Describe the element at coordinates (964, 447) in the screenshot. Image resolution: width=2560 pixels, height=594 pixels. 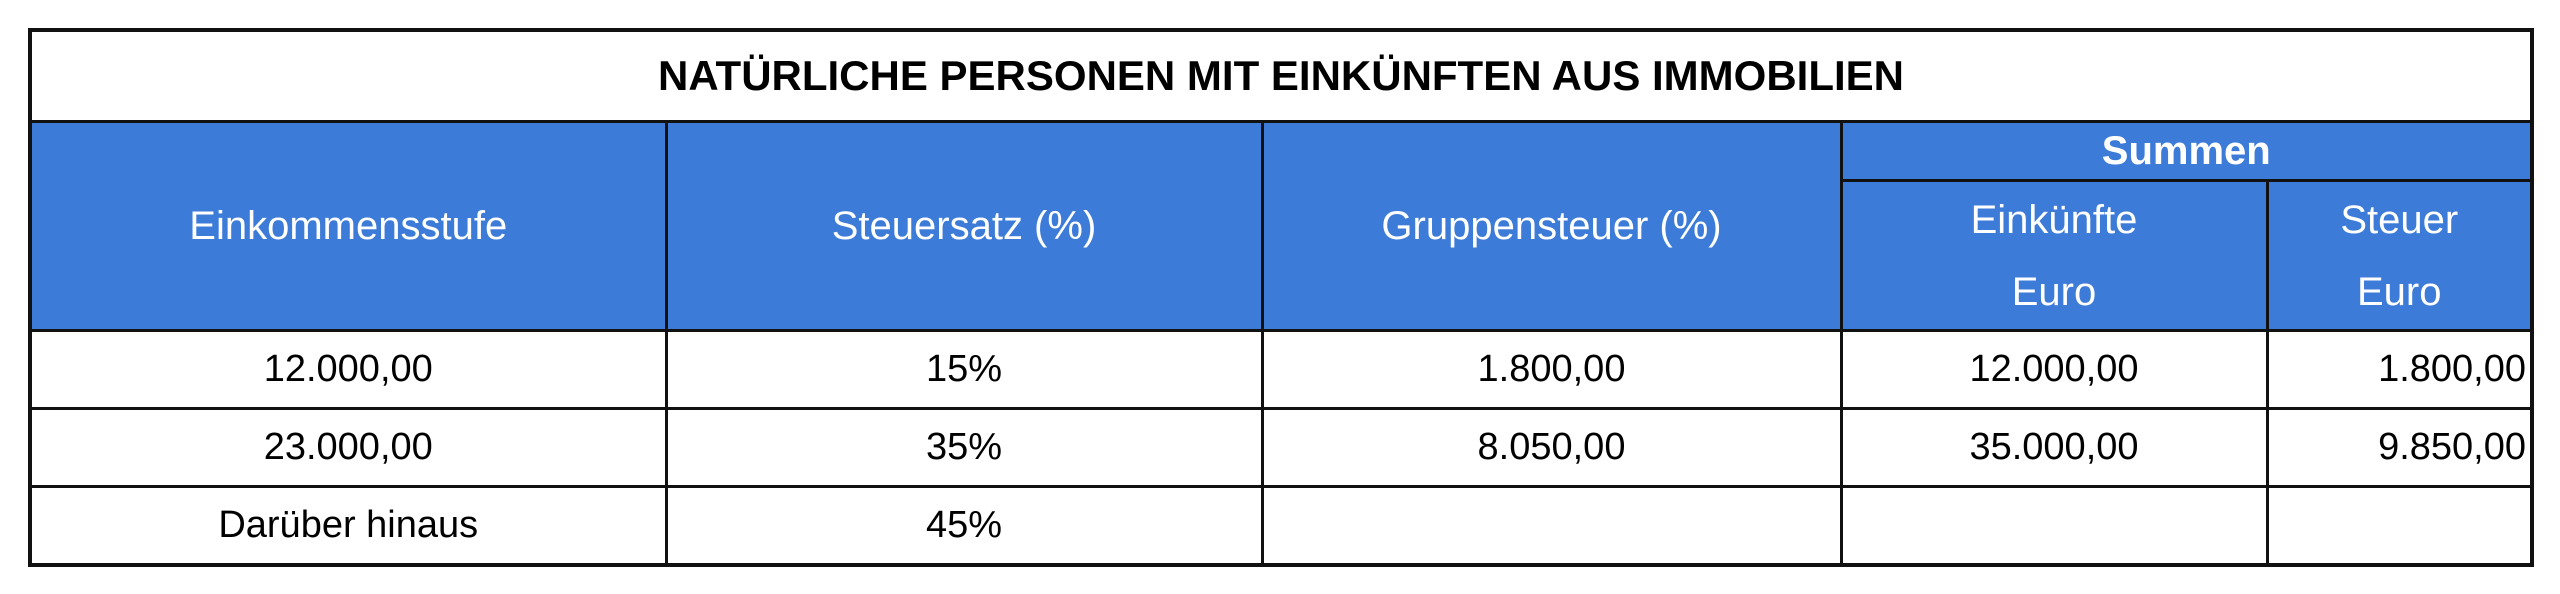
I see `cell-tax-rate: 35%` at that location.